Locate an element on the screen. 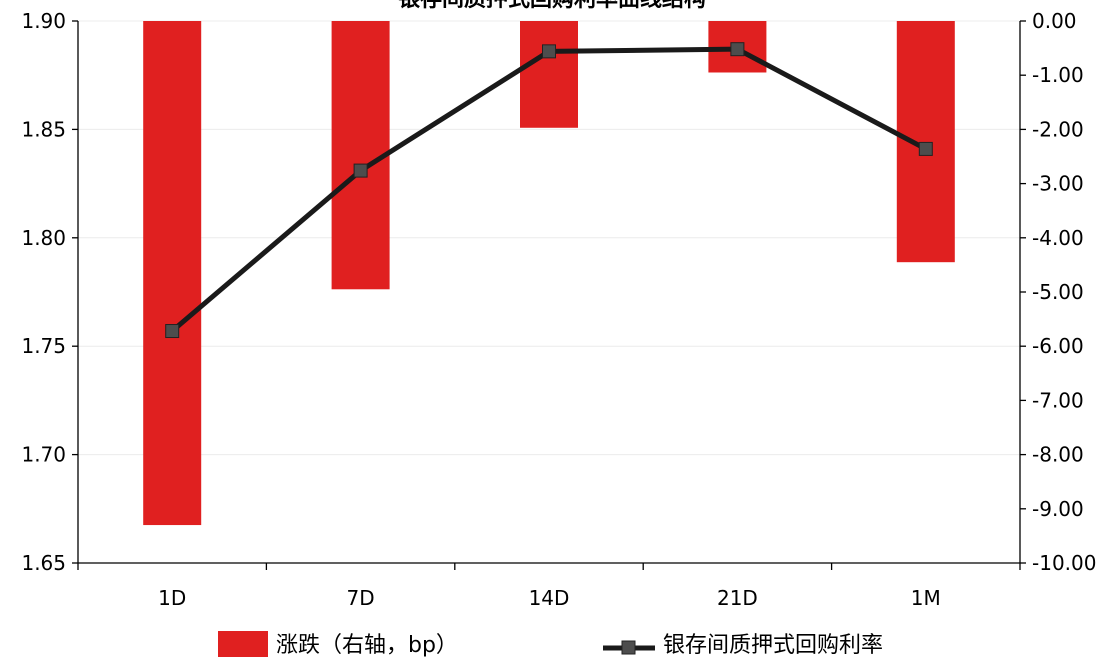 The image size is (1104, 662). x-tick-label: 1M is located at coordinates (926, 598).